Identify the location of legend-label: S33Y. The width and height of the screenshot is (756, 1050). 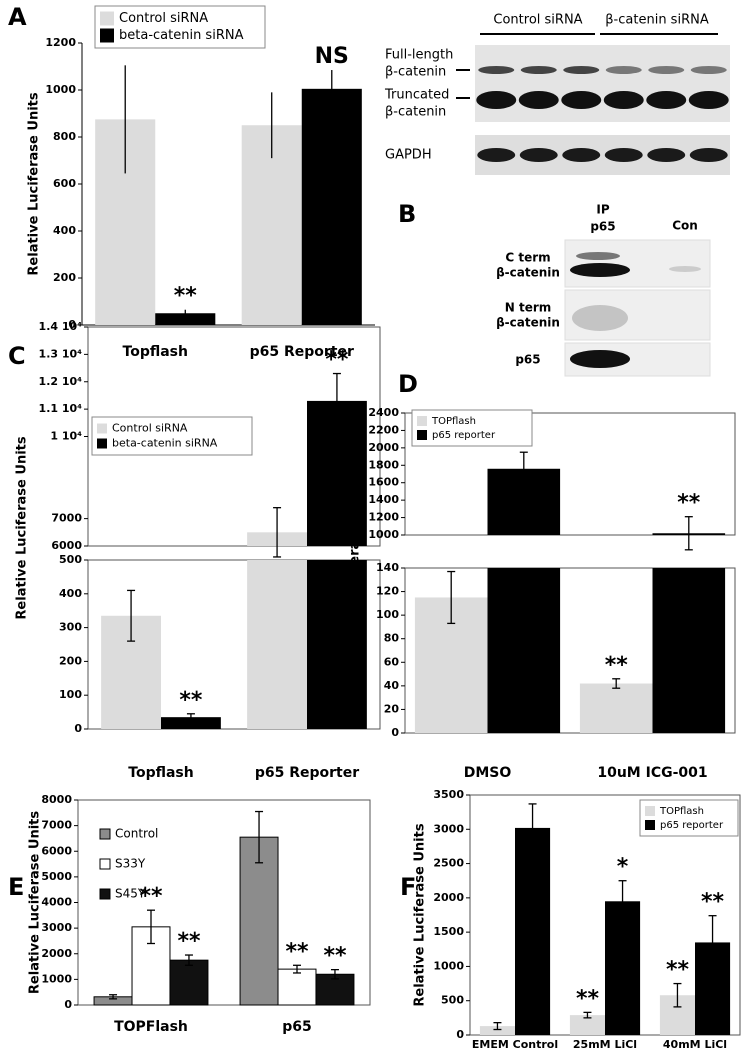
(130, 864).